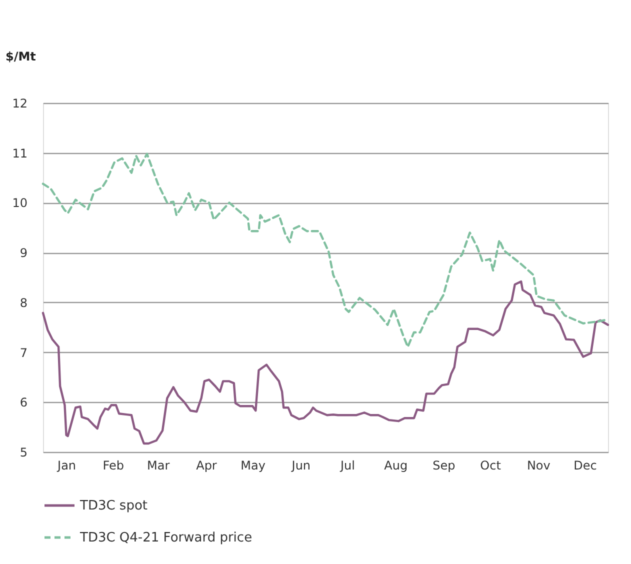 This screenshot has width=631, height=564. What do you see at coordinates (113, 506) in the screenshot?
I see `legend-label: TD3C spot` at bounding box center [113, 506].